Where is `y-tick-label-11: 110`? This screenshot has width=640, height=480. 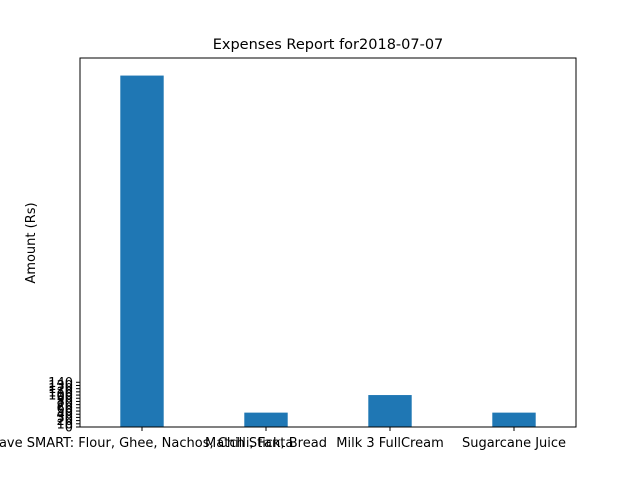 y-tick-label-11: 110 is located at coordinates (60, 392).